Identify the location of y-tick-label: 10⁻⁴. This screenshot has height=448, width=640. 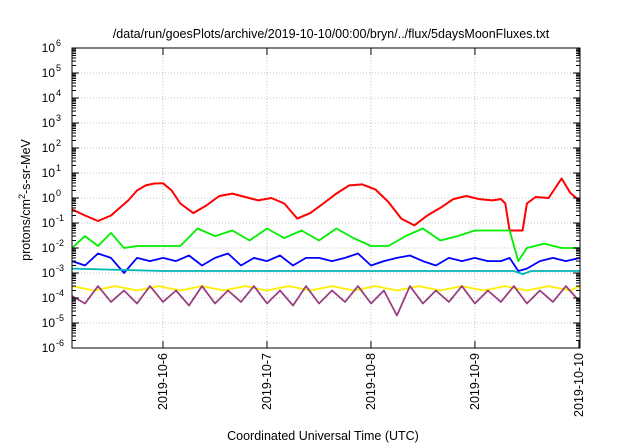
(53, 296).